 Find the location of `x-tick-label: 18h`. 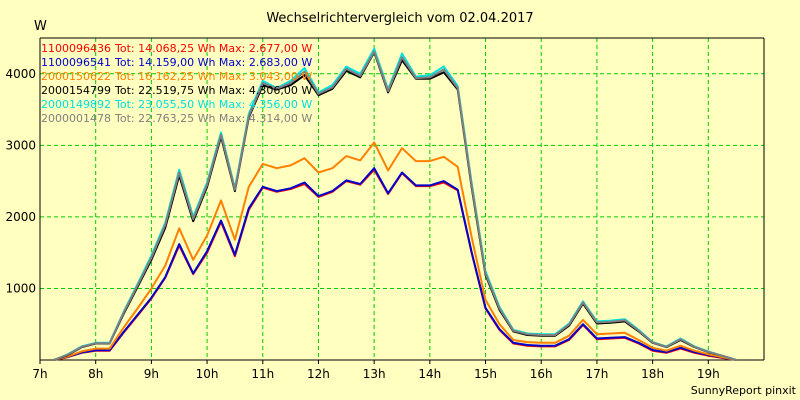

x-tick-label: 18h is located at coordinates (652, 374).